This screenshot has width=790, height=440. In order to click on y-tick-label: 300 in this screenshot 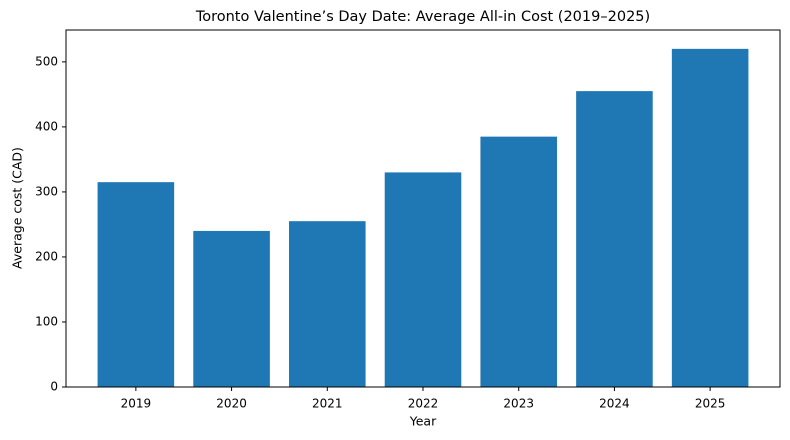, I will do `click(46, 191)`.